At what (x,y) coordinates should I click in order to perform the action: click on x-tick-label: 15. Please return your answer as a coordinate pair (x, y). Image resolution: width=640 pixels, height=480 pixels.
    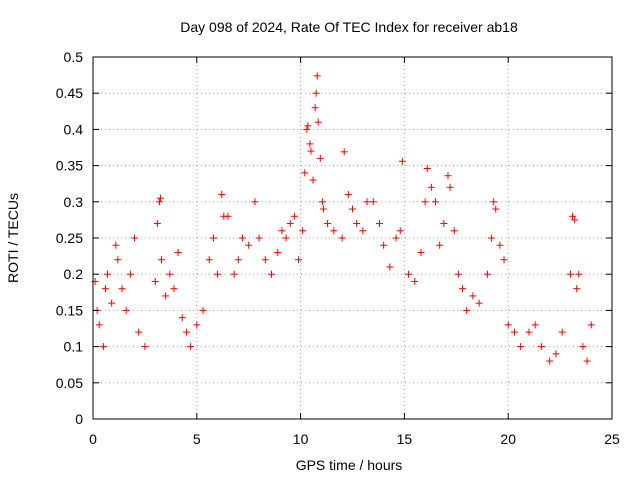
    Looking at the image, I should click on (405, 439).